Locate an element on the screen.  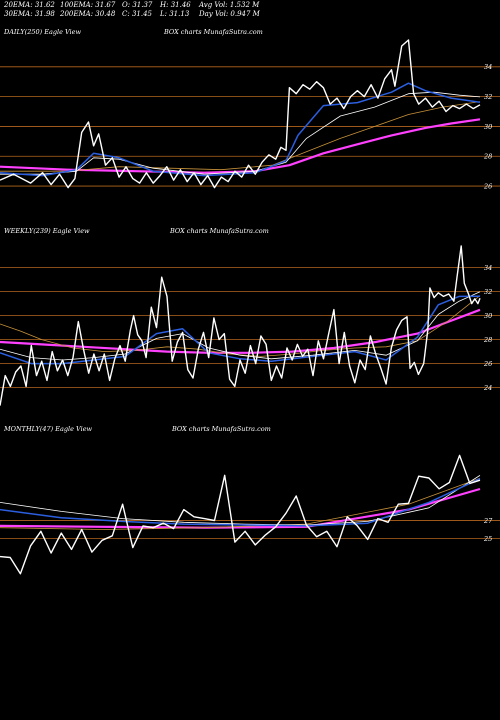
daily-panel-label: DAILY(250) Eagle View is located at coordinates (43, 32).